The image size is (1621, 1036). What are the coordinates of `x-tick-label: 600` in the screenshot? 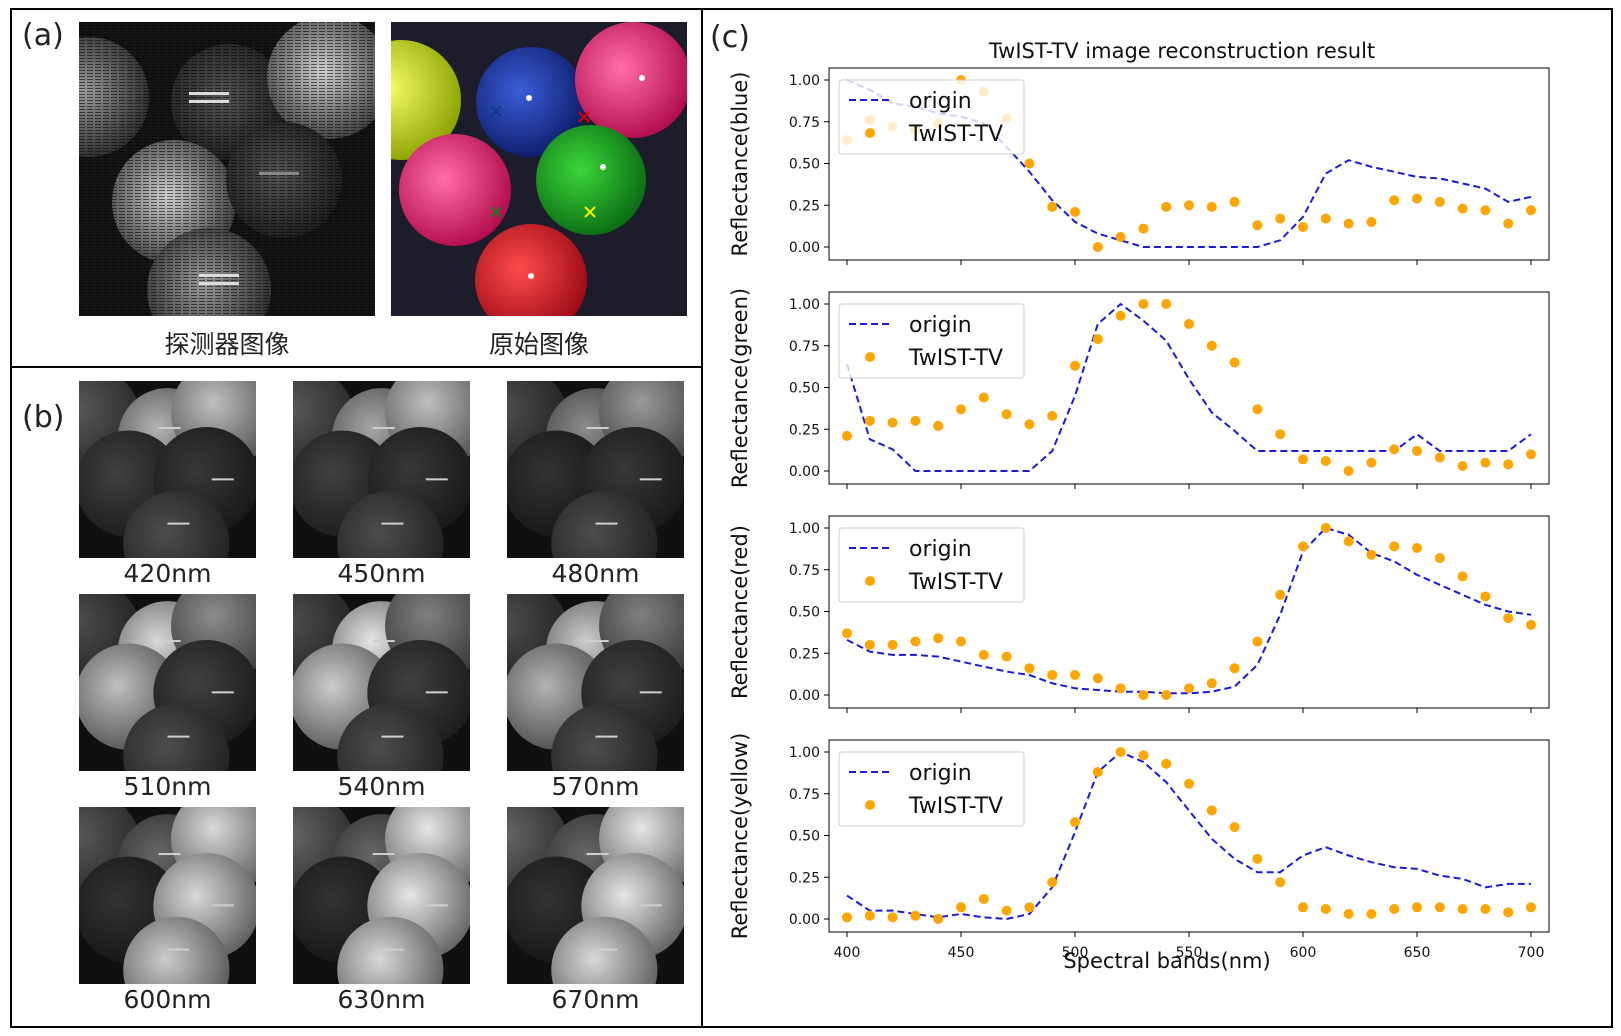 It's located at (1303, 953).